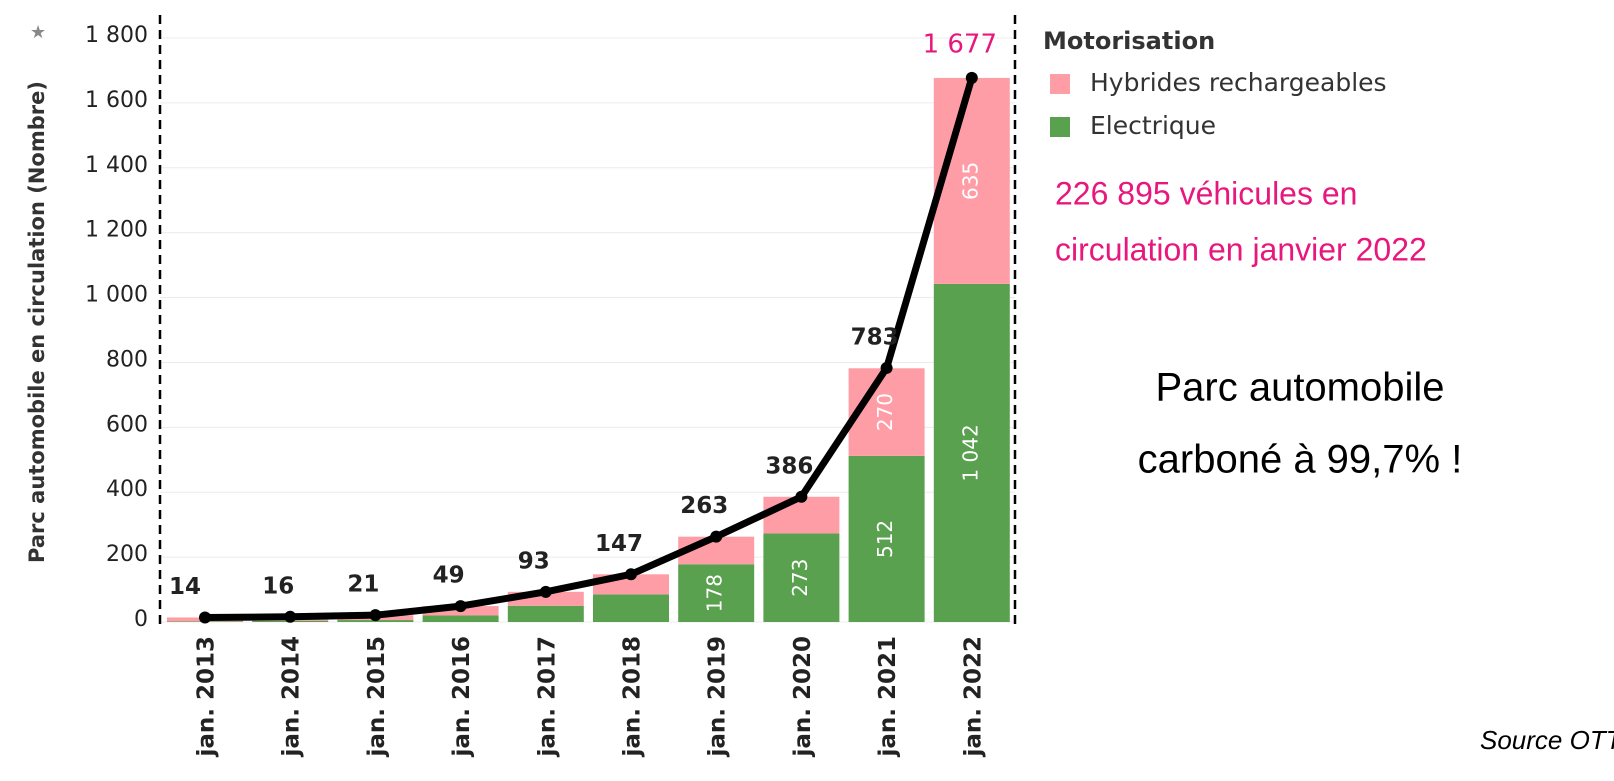 This screenshot has width=1614, height=781. I want to click on x-tick-label: jan. 2021, so click(888, 697).